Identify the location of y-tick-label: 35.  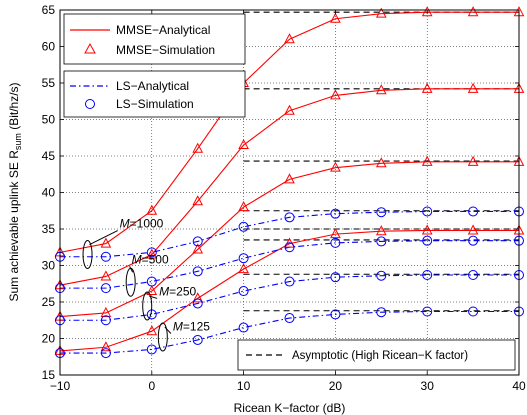
(49, 229).